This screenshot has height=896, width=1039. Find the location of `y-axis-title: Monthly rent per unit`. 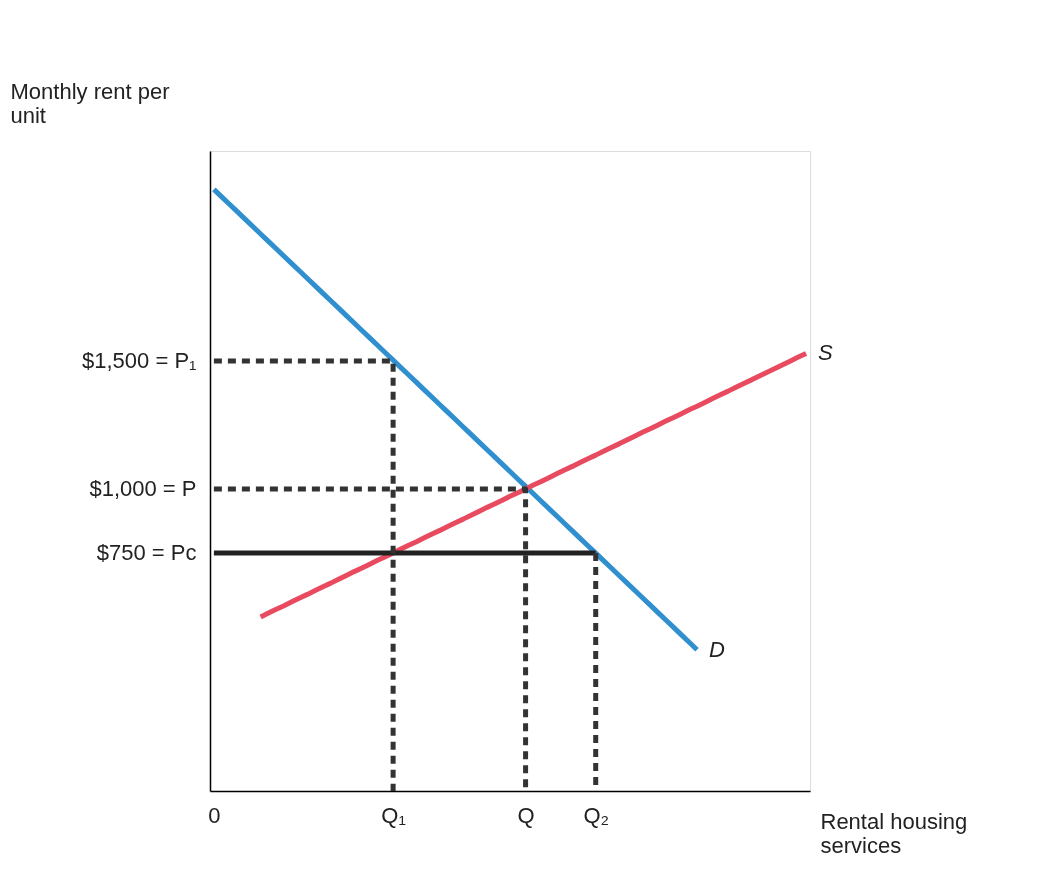

y-axis-title: Monthly rent per unit is located at coordinates (90, 103).